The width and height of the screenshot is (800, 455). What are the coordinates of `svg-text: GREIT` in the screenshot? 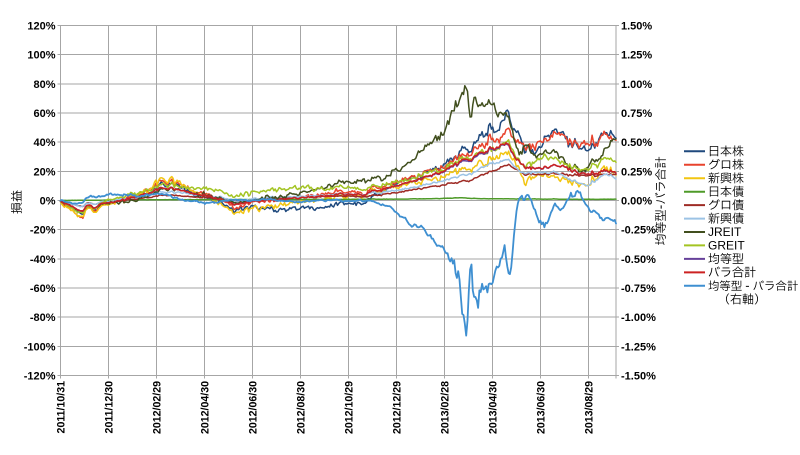 It's located at (726, 246).